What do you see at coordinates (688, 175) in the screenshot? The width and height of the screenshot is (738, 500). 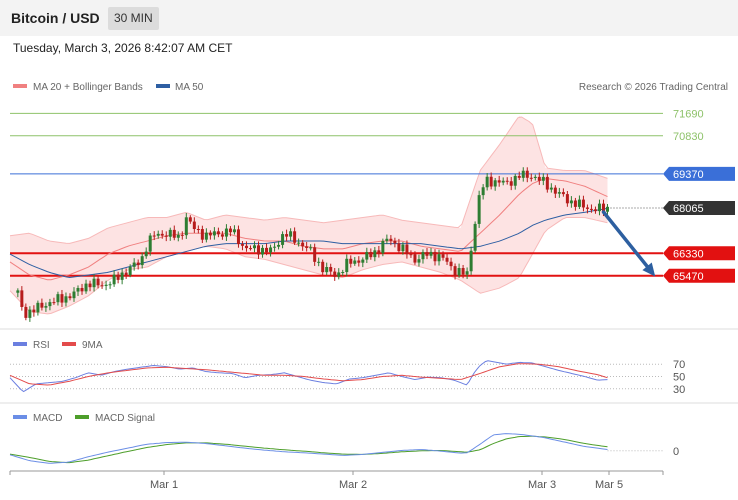 I see `level-label: 69370` at bounding box center [688, 175].